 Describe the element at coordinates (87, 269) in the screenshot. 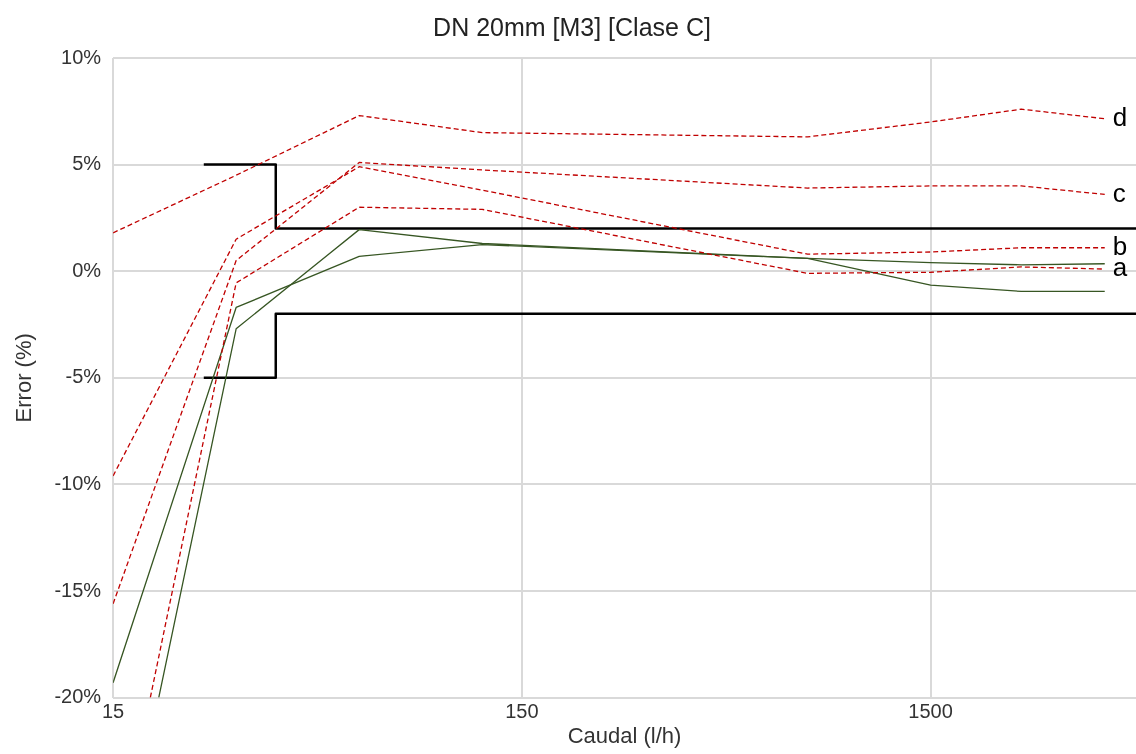

I see `y-tick-label: 0%` at that location.